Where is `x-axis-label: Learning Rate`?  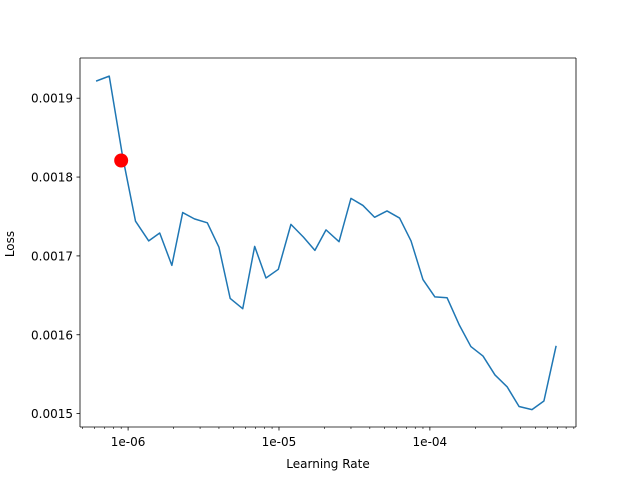 x-axis-label: Learning Rate is located at coordinates (327, 464).